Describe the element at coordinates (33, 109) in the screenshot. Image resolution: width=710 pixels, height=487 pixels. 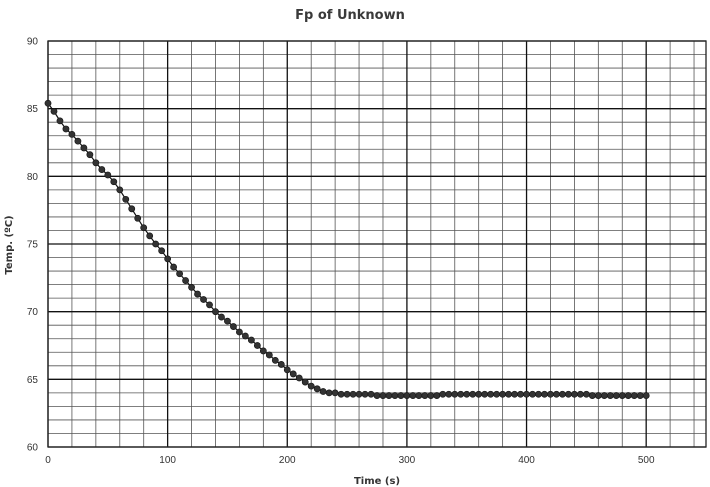
I see `y-tick-label: 85` at that location.